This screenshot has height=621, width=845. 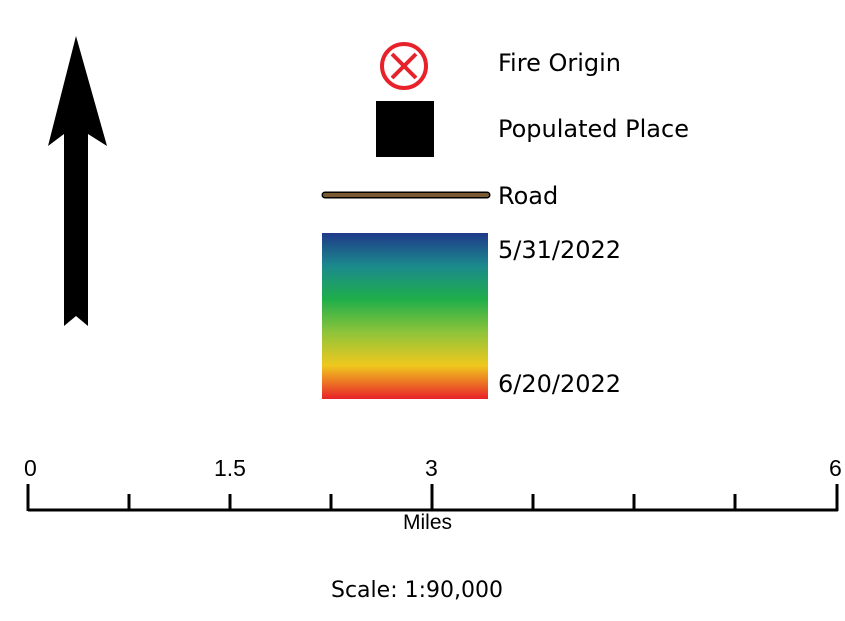 What do you see at coordinates (405, 316) in the screenshot?
I see `date-gradient-bar` at bounding box center [405, 316].